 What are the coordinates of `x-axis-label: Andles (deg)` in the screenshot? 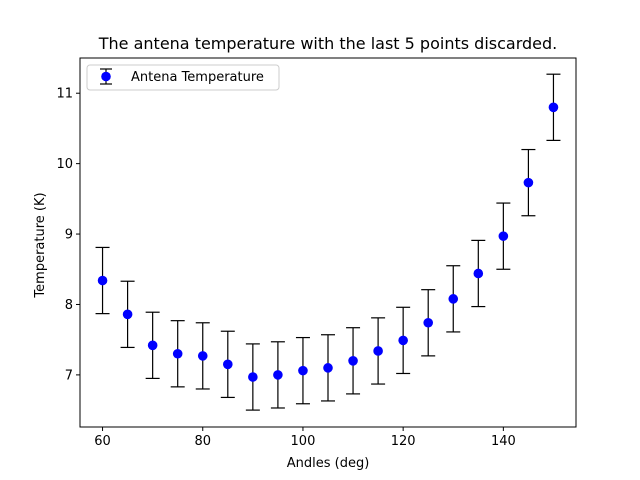 It's located at (328, 463).